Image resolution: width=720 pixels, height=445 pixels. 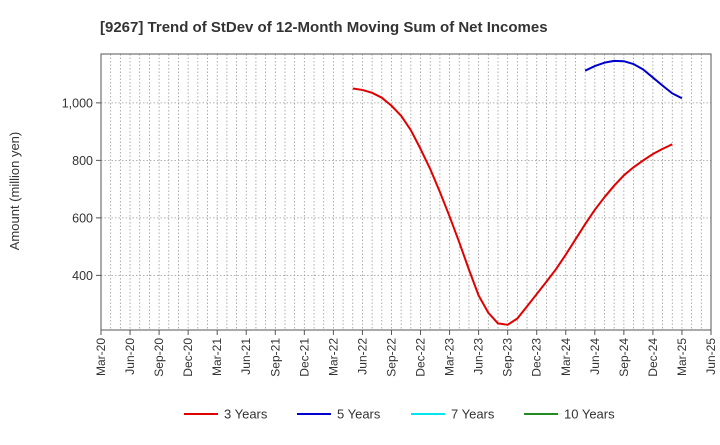 I want to click on x-tick-label: Dec-23, so click(x=537, y=357).